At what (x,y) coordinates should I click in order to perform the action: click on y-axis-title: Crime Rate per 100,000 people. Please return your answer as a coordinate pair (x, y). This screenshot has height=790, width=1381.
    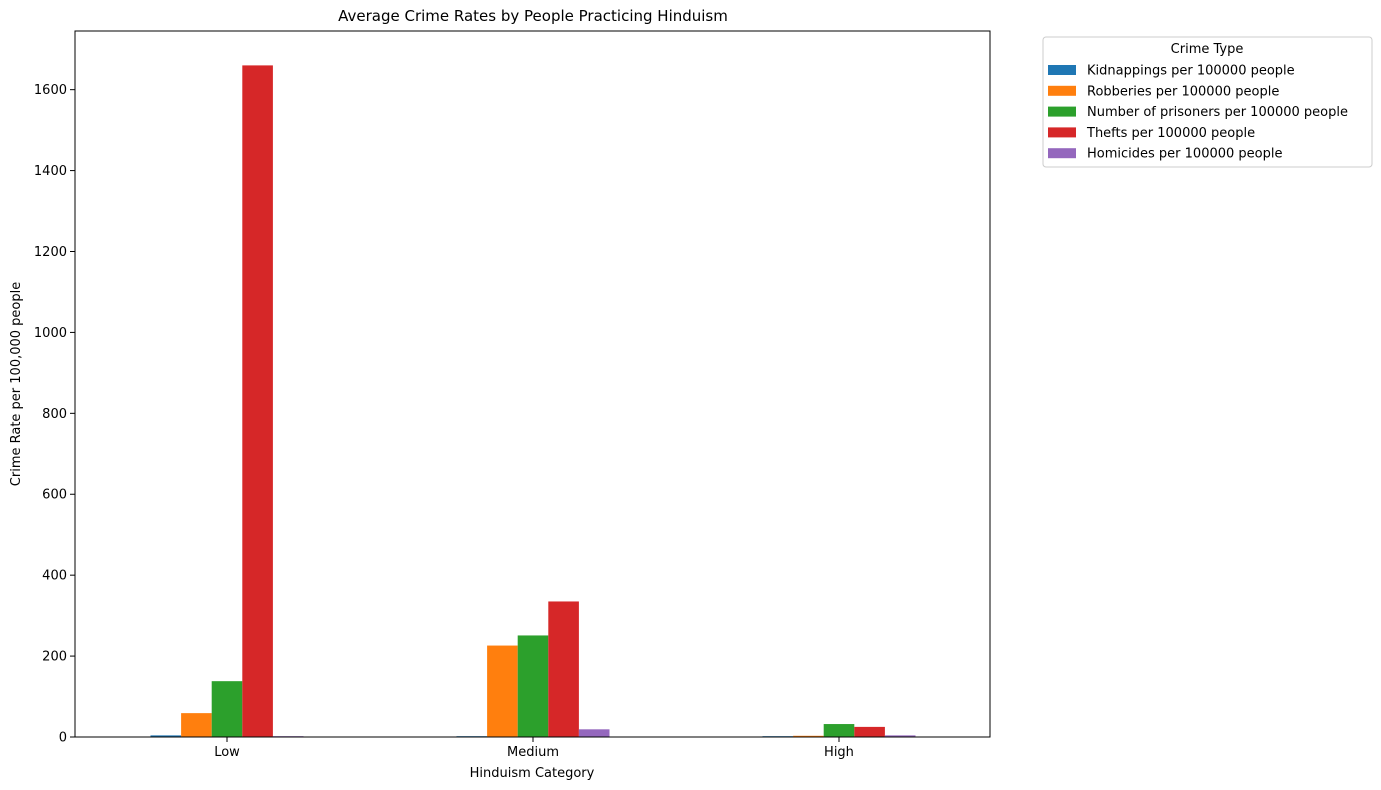
    Looking at the image, I should click on (16, 384).